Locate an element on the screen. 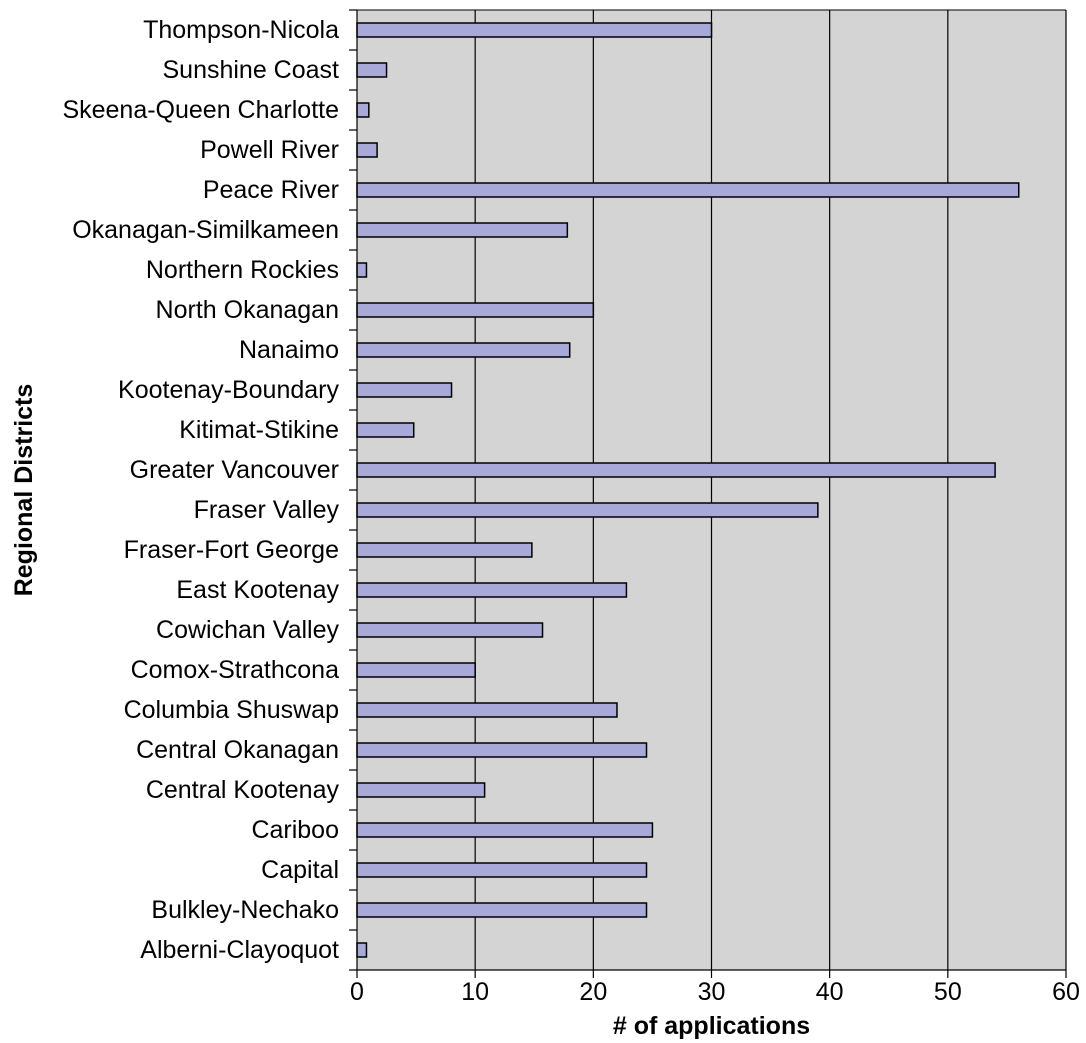 The height and width of the screenshot is (1043, 1086). x-tick-label: 20 is located at coordinates (593, 992).